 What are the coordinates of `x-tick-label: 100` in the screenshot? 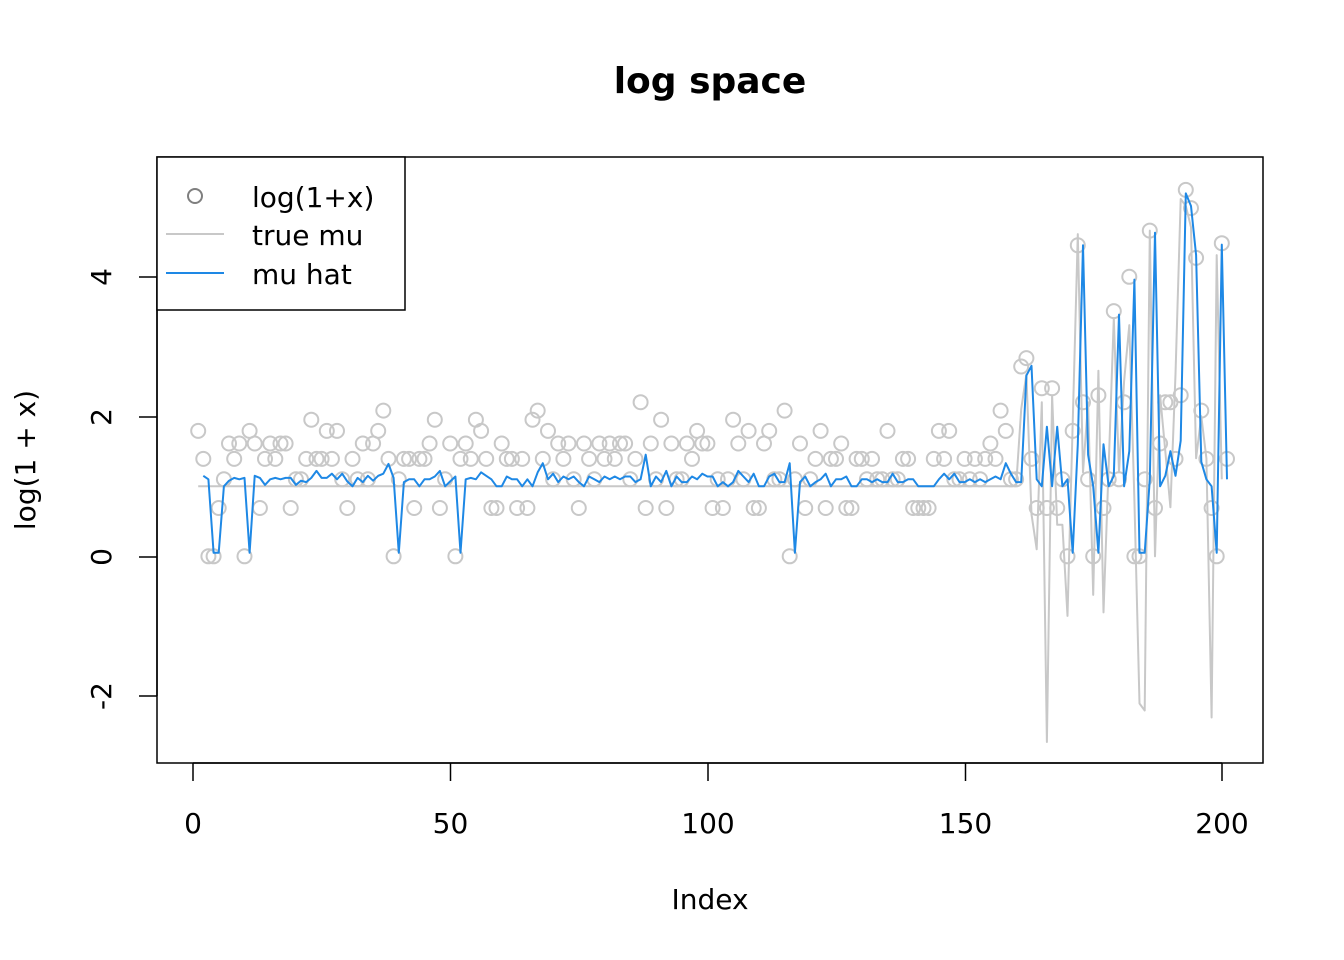 It's located at (707, 823).